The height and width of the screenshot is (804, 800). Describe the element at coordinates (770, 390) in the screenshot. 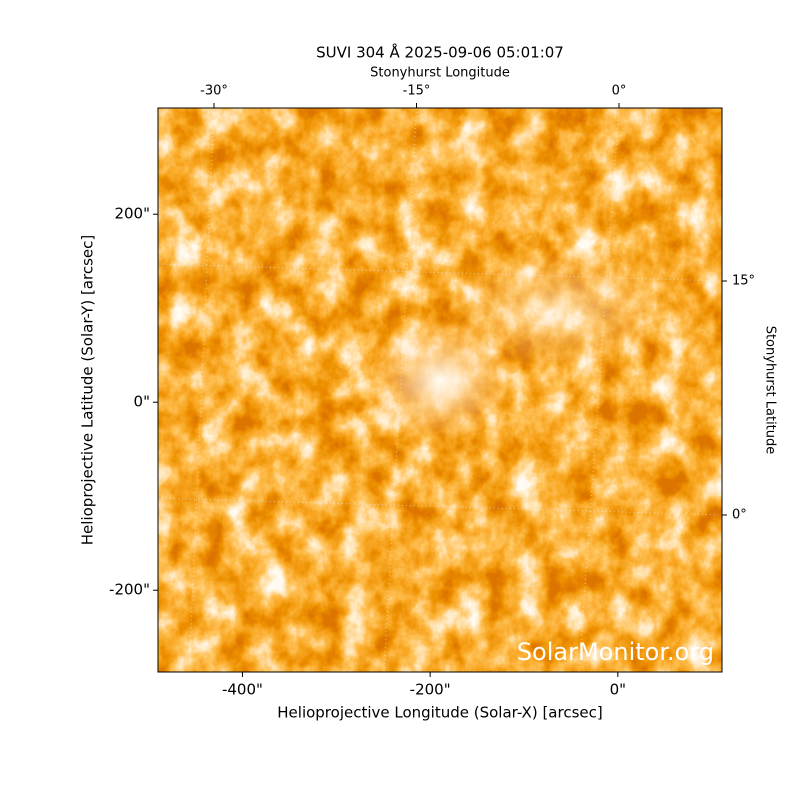

I see `right-axis-label: Stonyhurst Latitude` at that location.